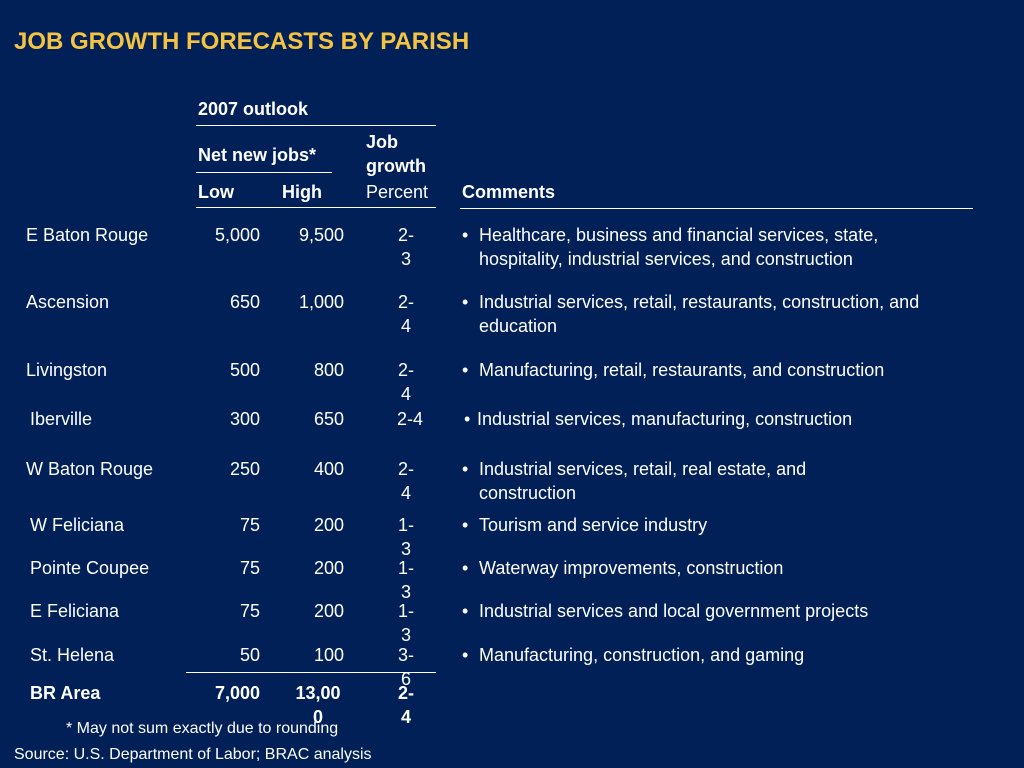 The height and width of the screenshot is (768, 1024). What do you see at coordinates (216, 192) in the screenshot?
I see `header-low: Low` at bounding box center [216, 192].